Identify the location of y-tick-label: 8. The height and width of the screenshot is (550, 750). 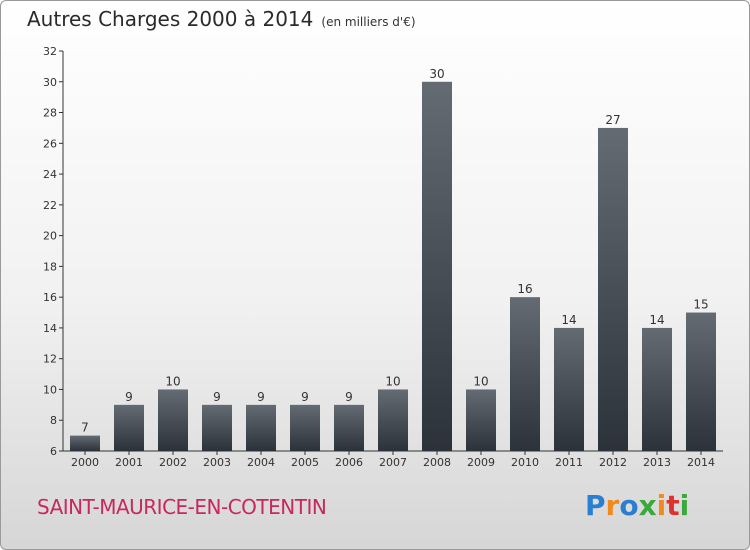
(53, 420).